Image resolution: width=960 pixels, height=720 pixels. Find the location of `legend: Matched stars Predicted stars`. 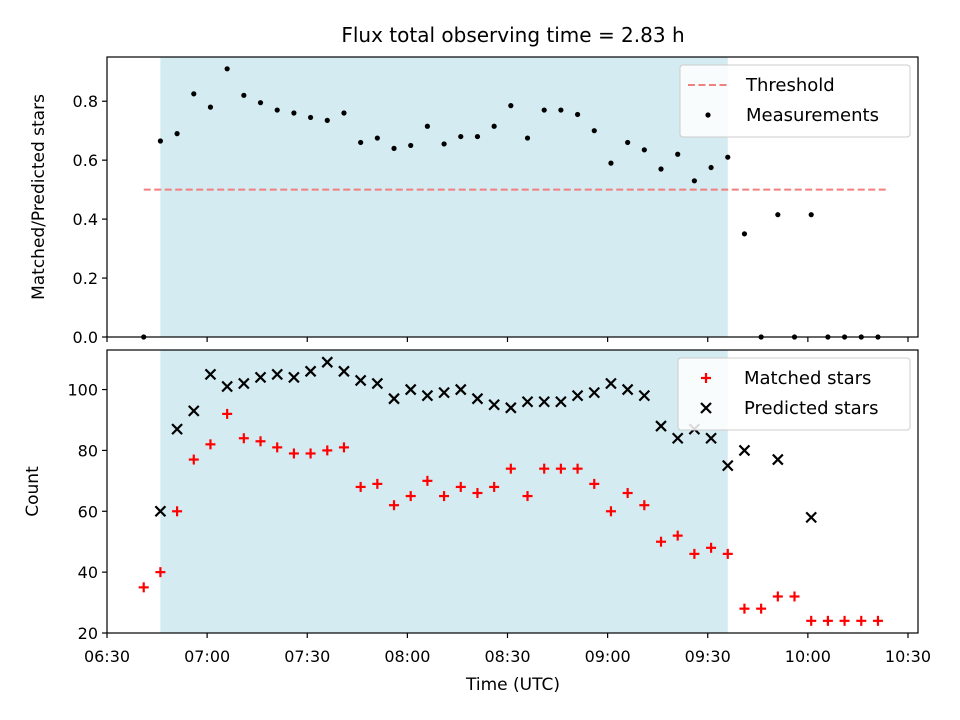

legend: Matched stars Predicted stars is located at coordinates (794, 394).